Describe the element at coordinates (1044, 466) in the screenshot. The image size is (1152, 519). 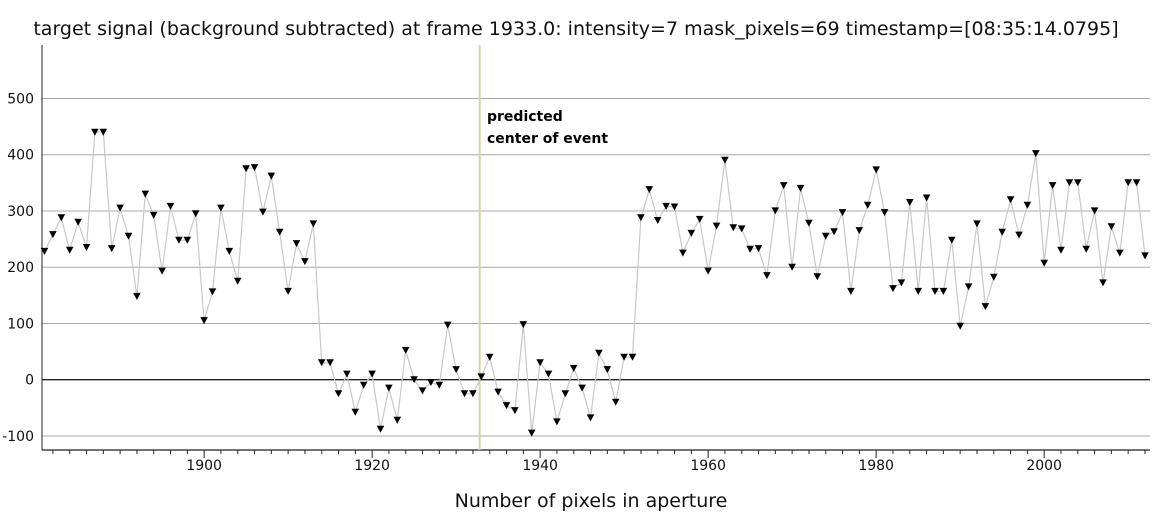
I see `x-tick-label: 2000` at that location.